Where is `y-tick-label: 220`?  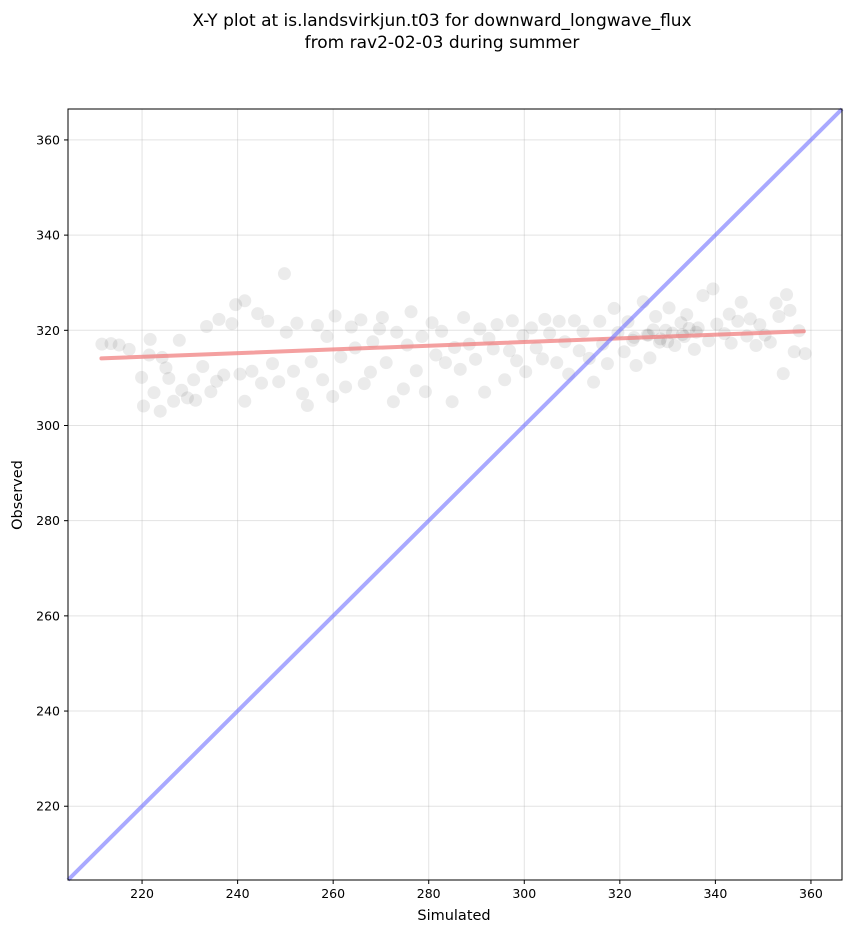 y-tick-label: 220 is located at coordinates (48, 806).